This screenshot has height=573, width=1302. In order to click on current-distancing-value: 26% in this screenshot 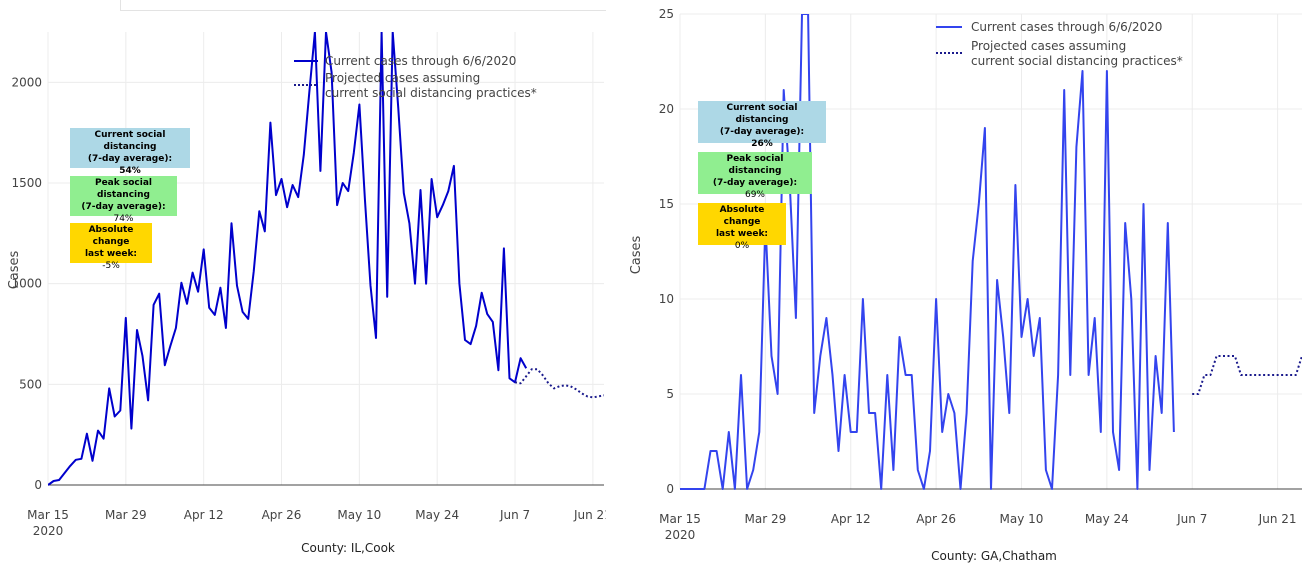, I will do `click(762, 144)`.